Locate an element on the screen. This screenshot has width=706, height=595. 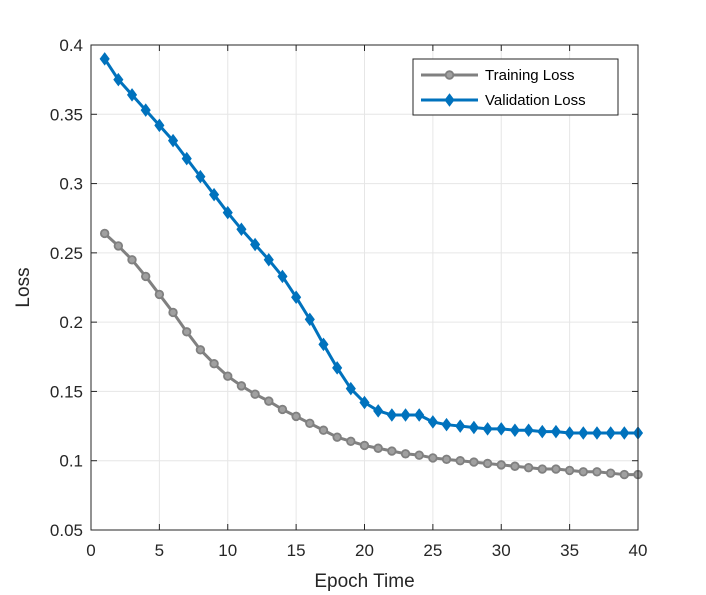
y-axis-label: Loss is located at coordinates (23, 287).